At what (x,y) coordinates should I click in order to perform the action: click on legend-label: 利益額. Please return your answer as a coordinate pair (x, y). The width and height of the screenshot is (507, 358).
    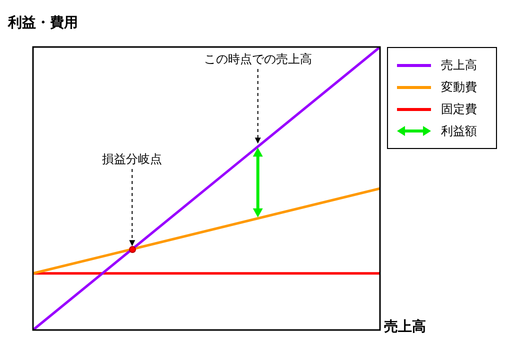
    Looking at the image, I should click on (459, 131).